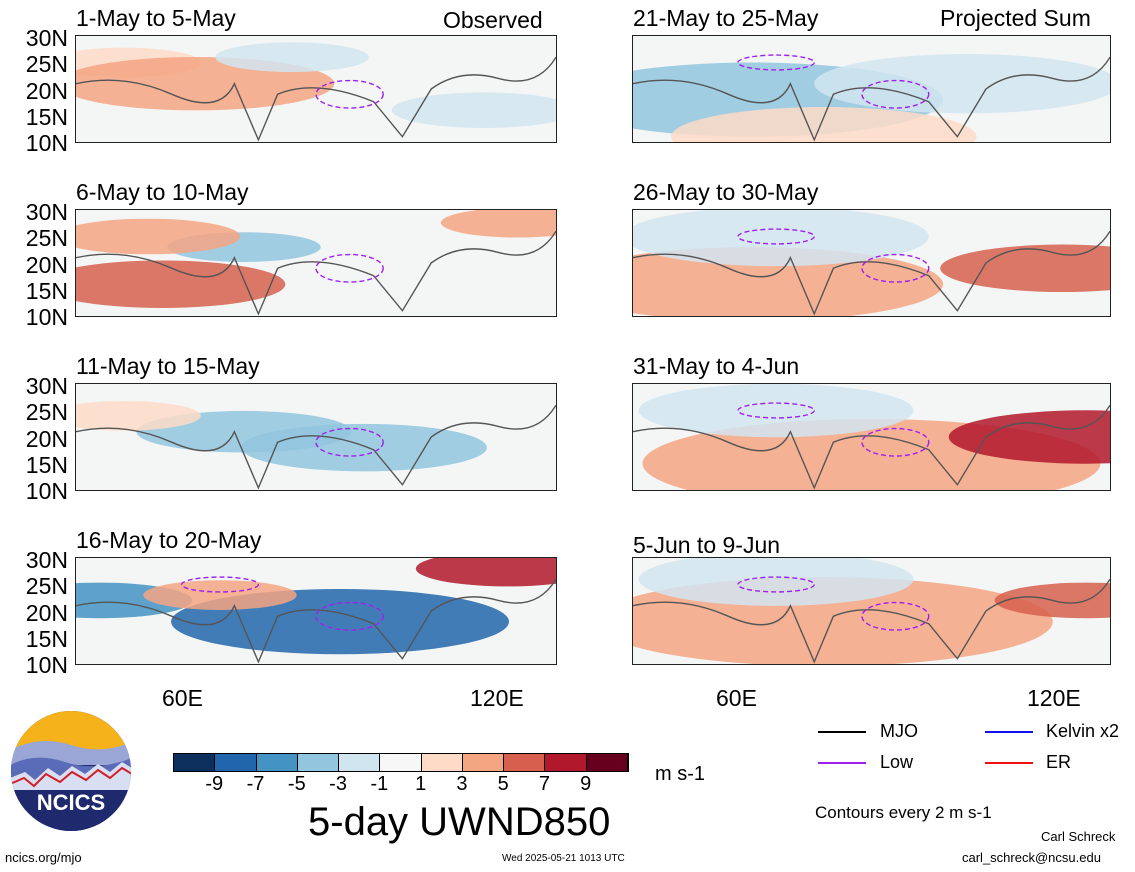 The height and width of the screenshot is (872, 1135). I want to click on legend-label-kelvin: Kelvin x2, so click(1083, 731).